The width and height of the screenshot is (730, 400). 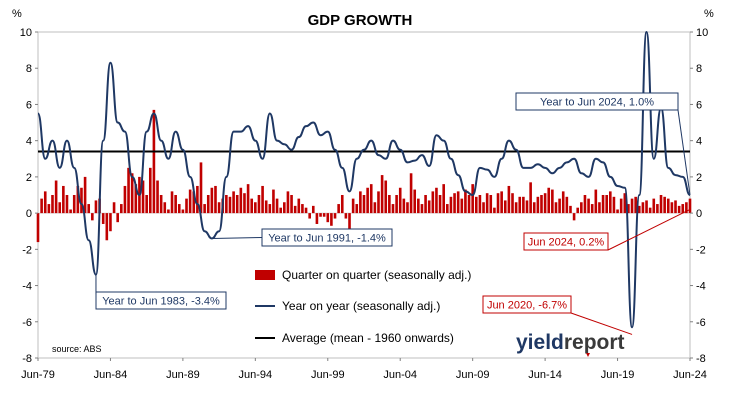 I want to click on y-tick-label-right: 6, so click(x=699, y=105).